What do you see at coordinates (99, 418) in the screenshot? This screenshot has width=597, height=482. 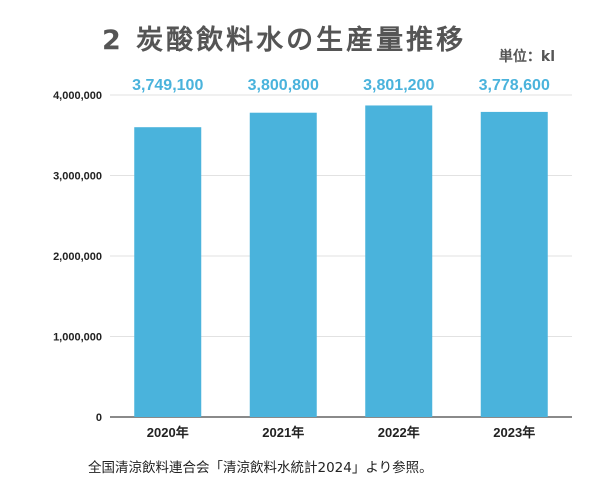 I see `y-tick-label: 0` at bounding box center [99, 418].